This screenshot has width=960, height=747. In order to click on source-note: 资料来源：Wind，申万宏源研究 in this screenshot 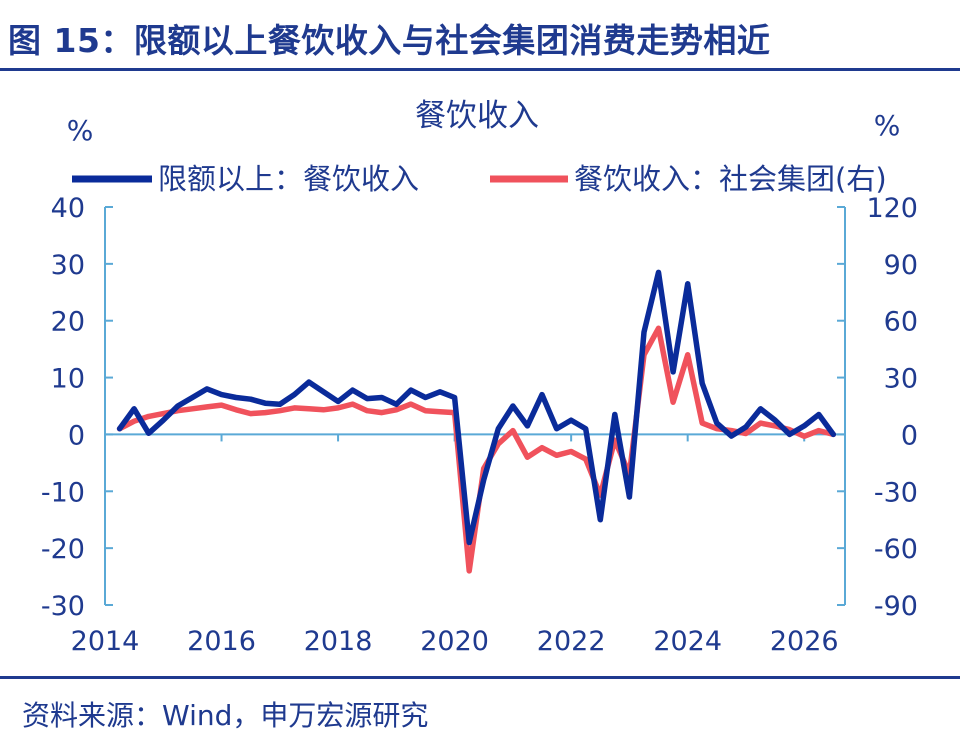, I will do `click(225, 715)`.